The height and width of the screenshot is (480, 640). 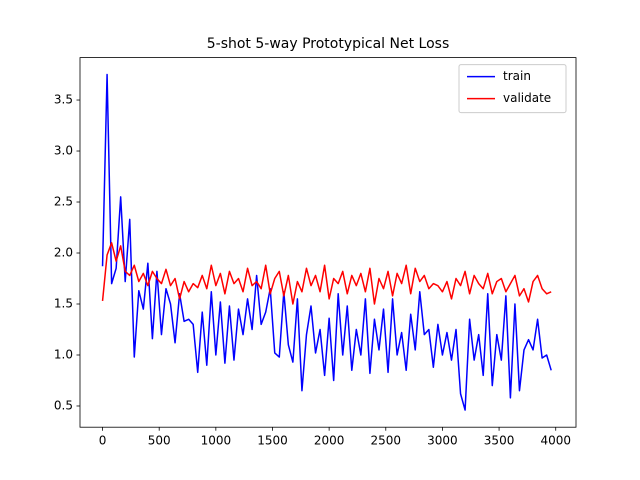 What do you see at coordinates (63, 405) in the screenshot?
I see `y-tick-label: 0.5` at bounding box center [63, 405].